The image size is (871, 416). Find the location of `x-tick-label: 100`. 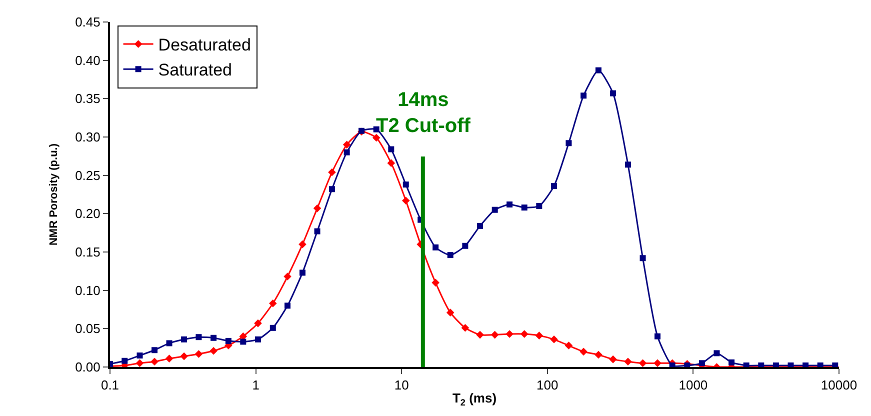

x-tick-label: 100 is located at coordinates (547, 385).